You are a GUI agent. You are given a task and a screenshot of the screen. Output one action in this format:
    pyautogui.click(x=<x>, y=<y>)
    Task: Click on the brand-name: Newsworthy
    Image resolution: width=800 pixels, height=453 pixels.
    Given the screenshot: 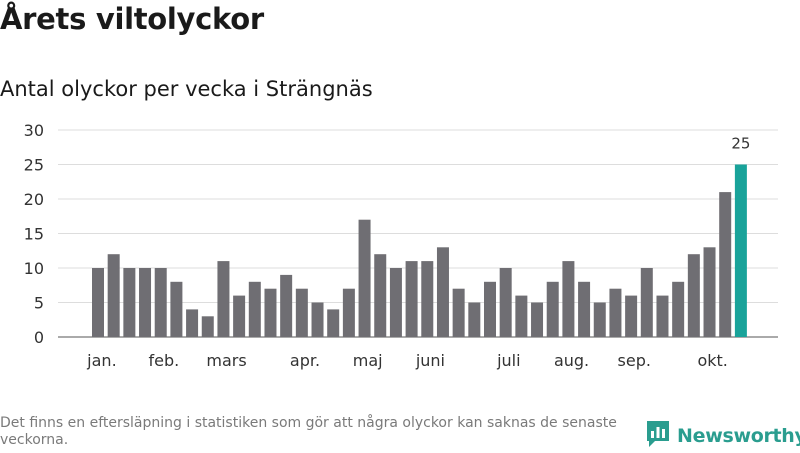 What is the action you would take?
    pyautogui.click(x=738, y=436)
    